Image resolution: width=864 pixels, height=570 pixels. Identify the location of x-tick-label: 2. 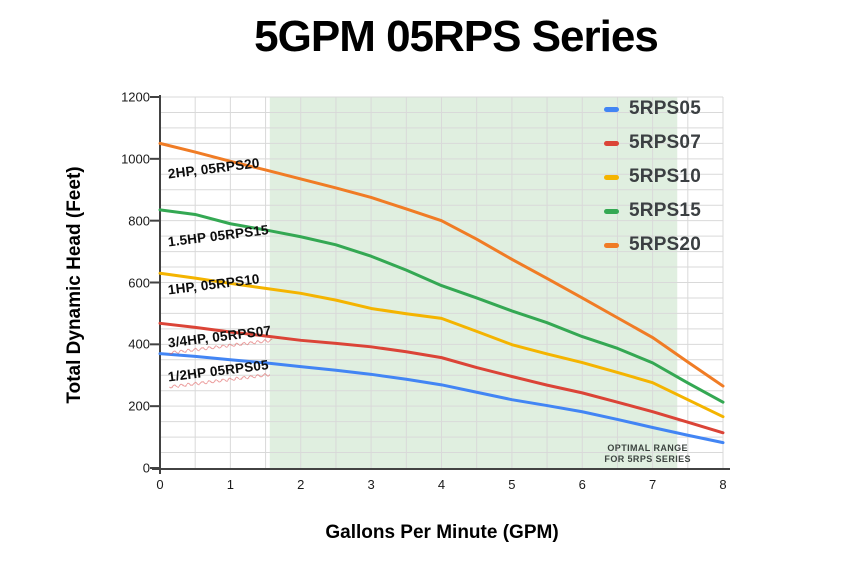
(301, 484).